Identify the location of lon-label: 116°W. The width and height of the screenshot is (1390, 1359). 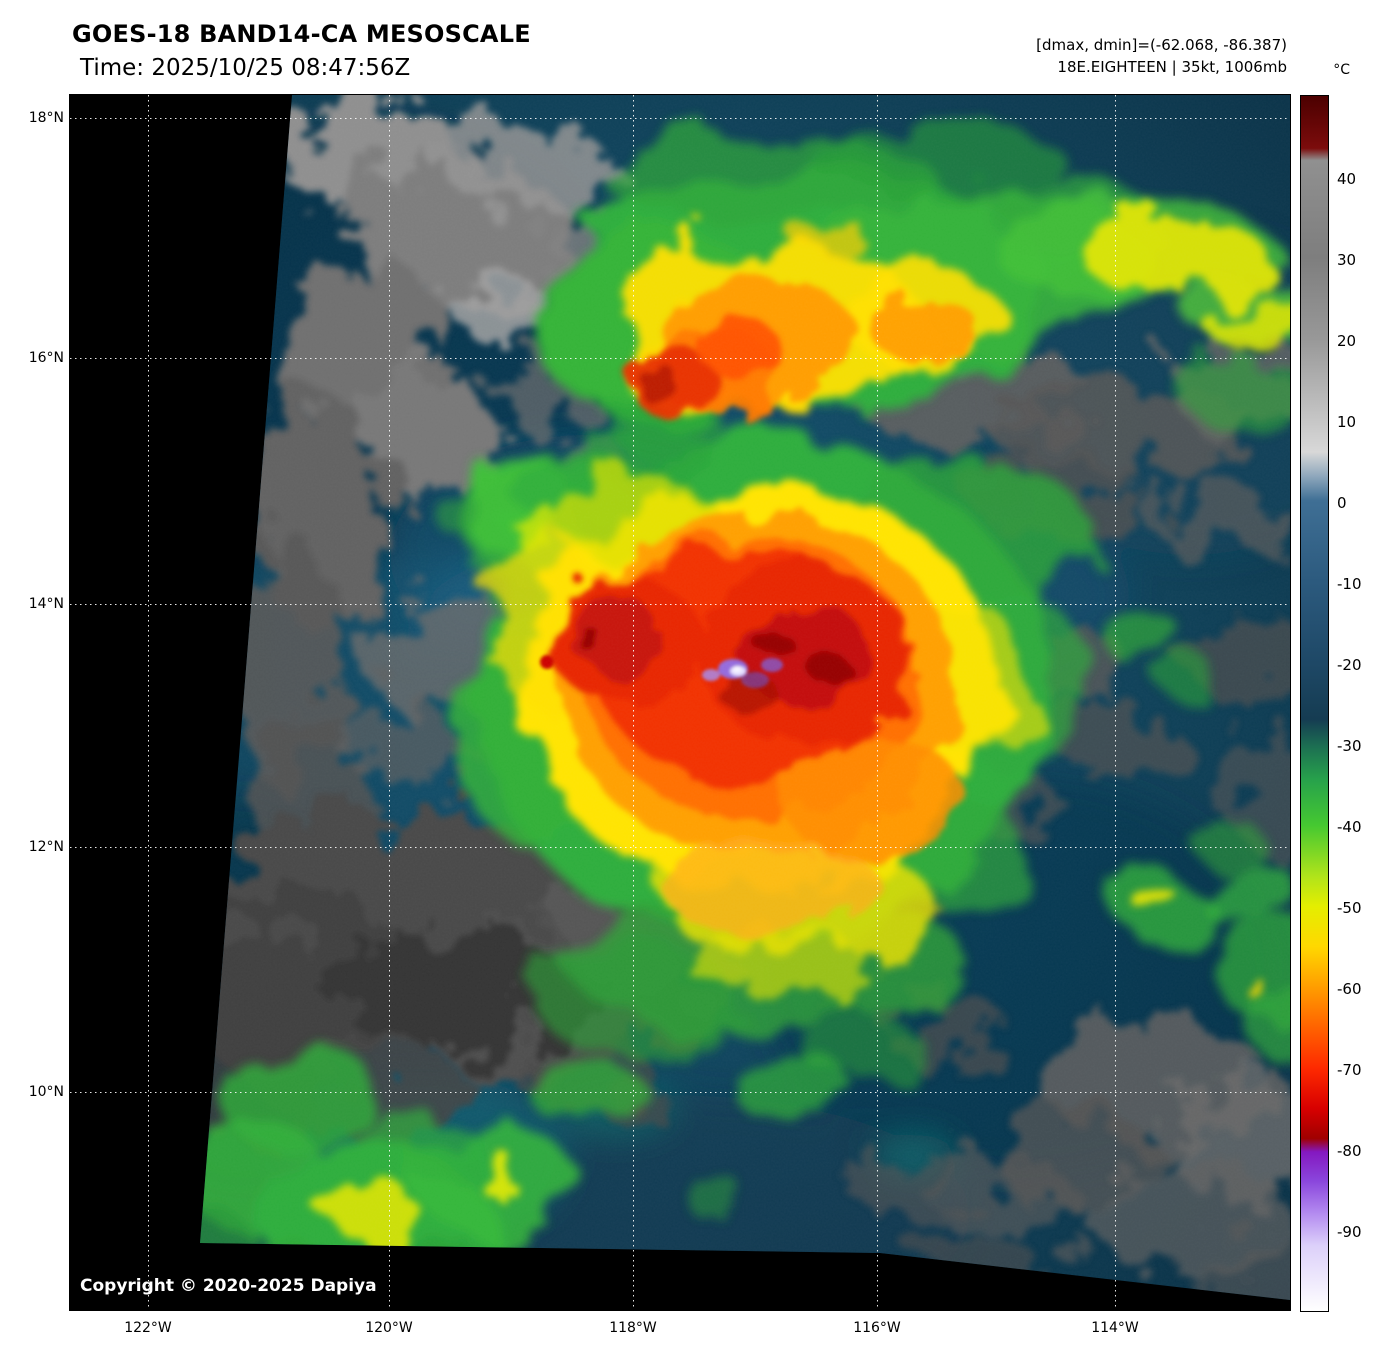
(877, 1328).